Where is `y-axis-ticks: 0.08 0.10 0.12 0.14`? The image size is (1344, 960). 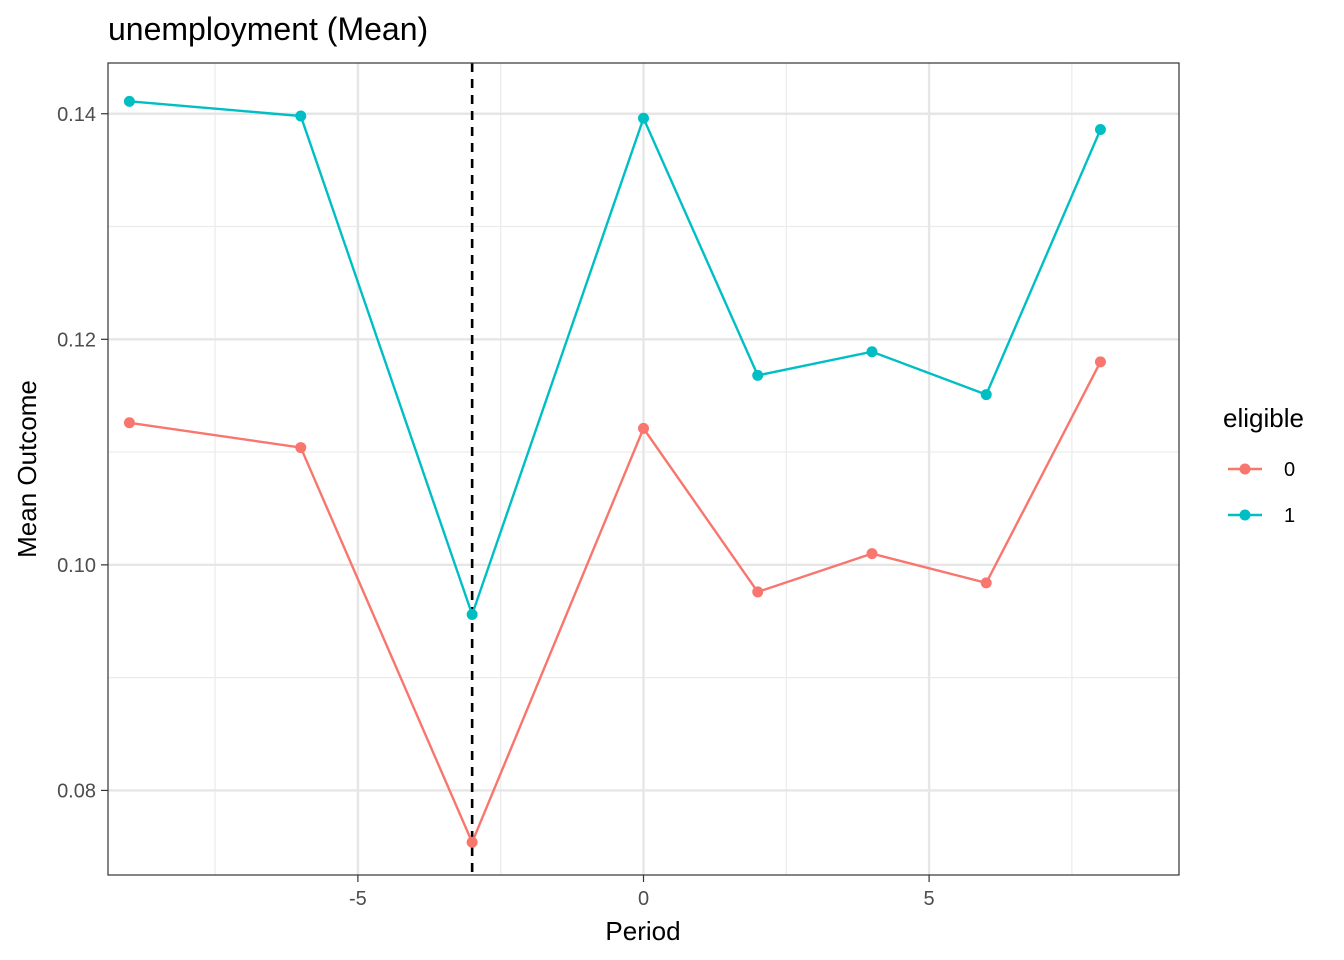
y-axis-ticks: 0.08 0.10 0.12 0.14 is located at coordinates (82, 453).